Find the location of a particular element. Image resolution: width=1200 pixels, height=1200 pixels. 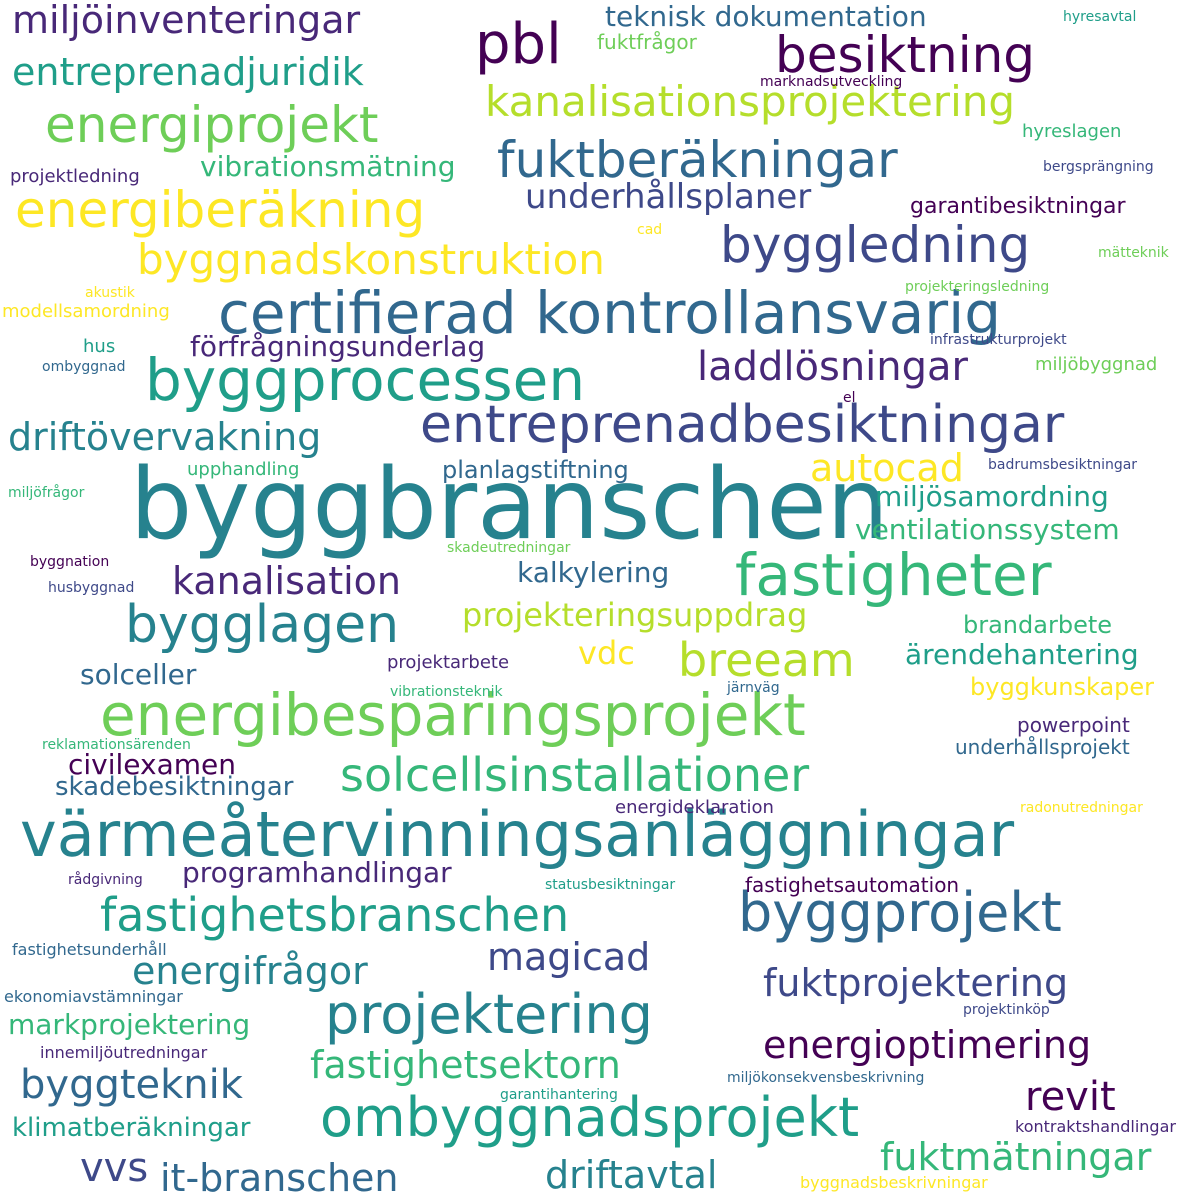

cloud-word: värmeåtervinningsanläggningar is located at coordinates (517, 834).